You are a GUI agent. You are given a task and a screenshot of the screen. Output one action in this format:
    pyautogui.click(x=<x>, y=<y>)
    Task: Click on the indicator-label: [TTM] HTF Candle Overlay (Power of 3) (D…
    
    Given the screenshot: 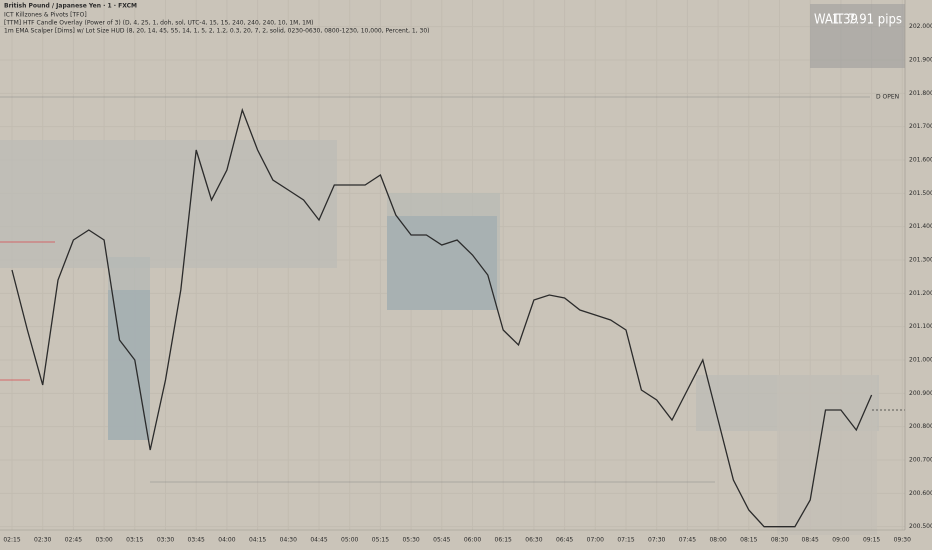 What is the action you would take?
    pyautogui.click(x=159, y=23)
    